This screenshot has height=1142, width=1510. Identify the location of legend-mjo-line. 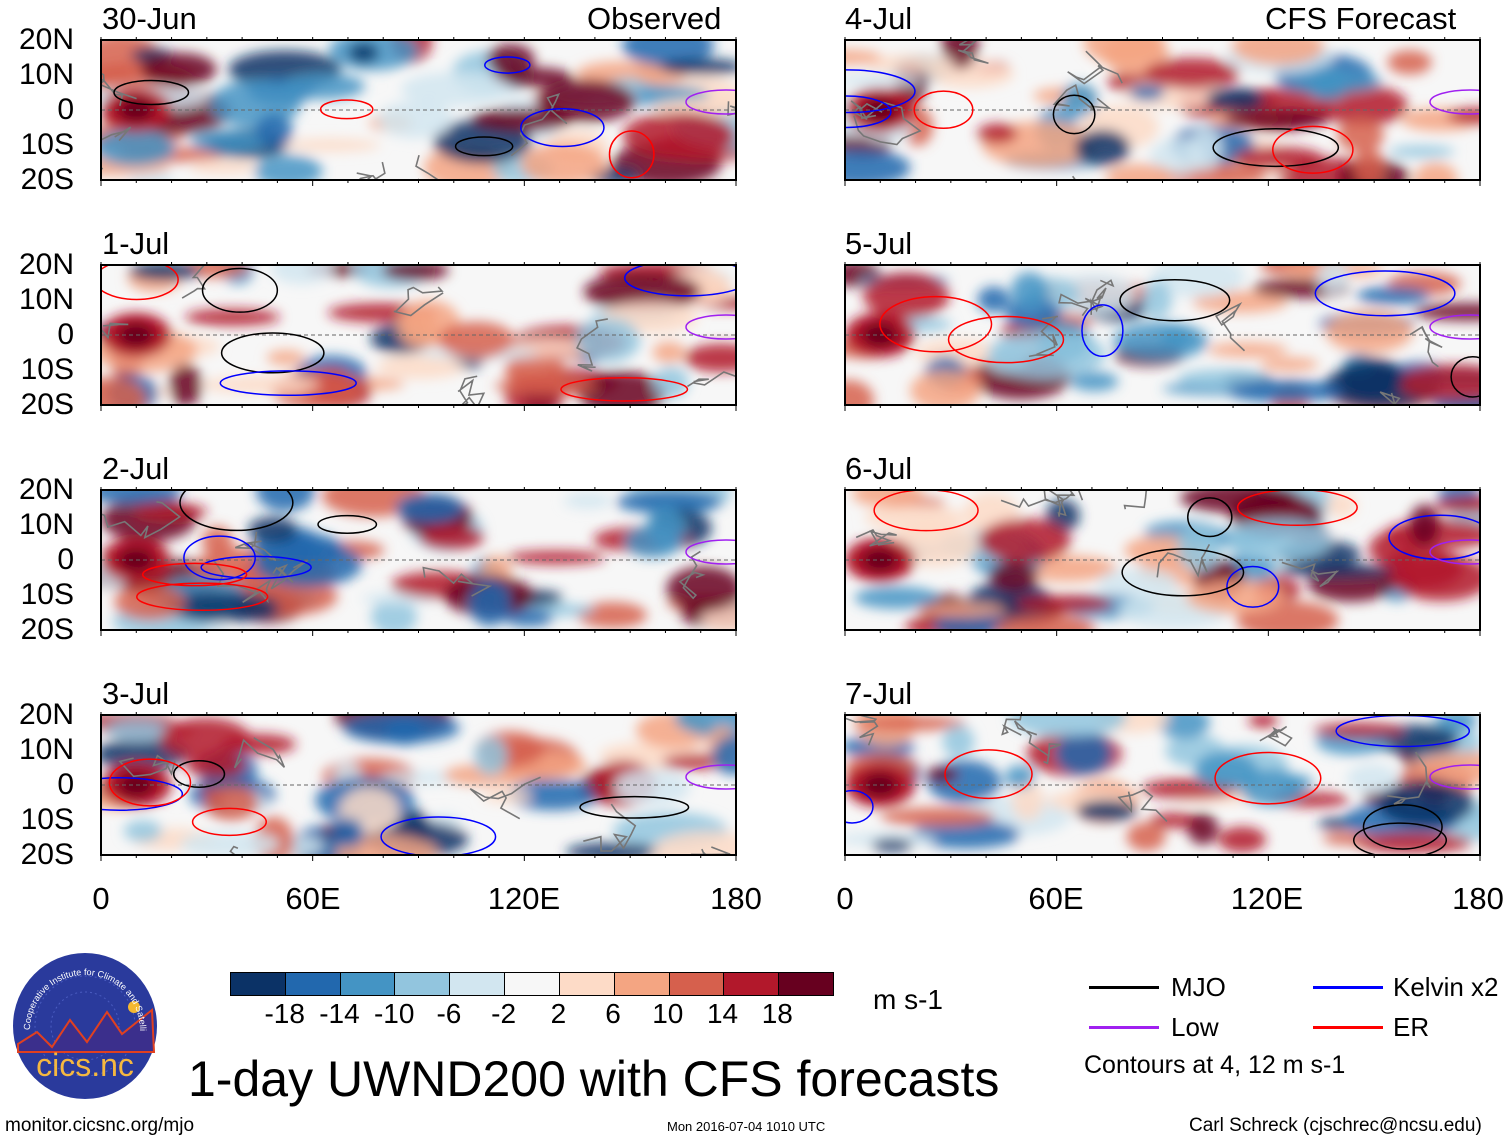
(1124, 987).